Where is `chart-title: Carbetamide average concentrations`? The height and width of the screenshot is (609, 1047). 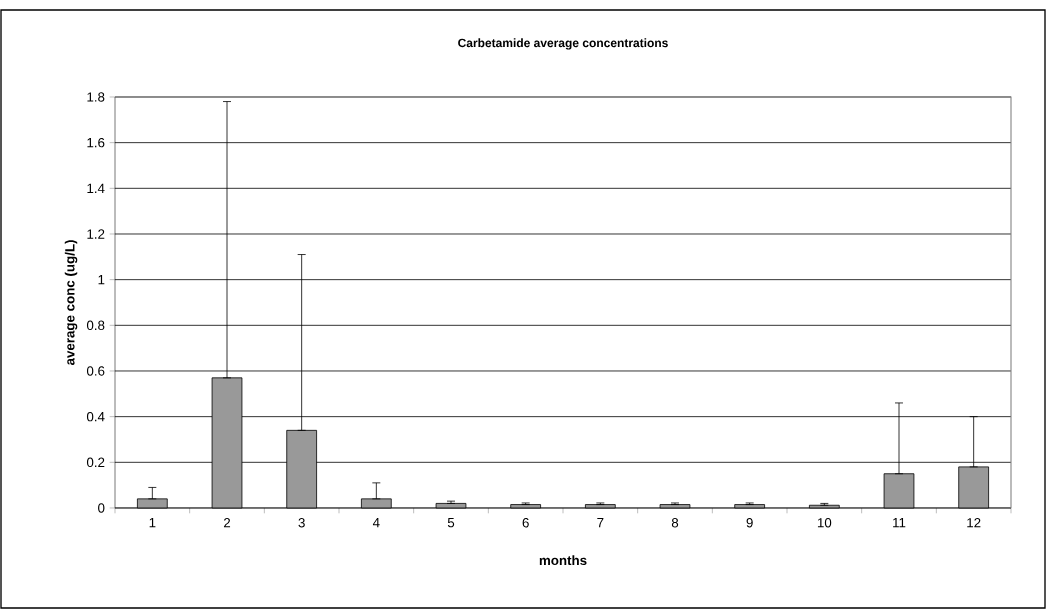 chart-title: Carbetamide average concentrations is located at coordinates (563, 44).